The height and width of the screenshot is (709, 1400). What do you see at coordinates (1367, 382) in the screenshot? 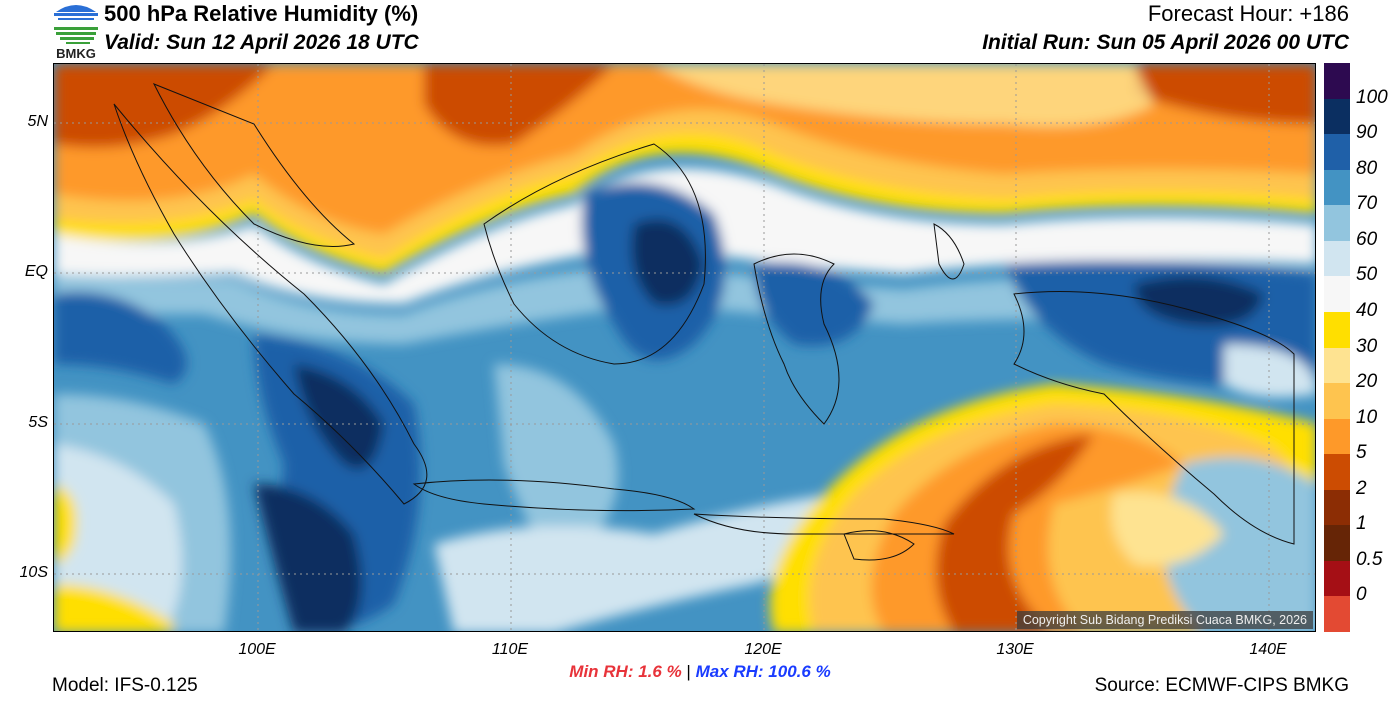
I see `colorbar-label: 20` at bounding box center [1367, 382].